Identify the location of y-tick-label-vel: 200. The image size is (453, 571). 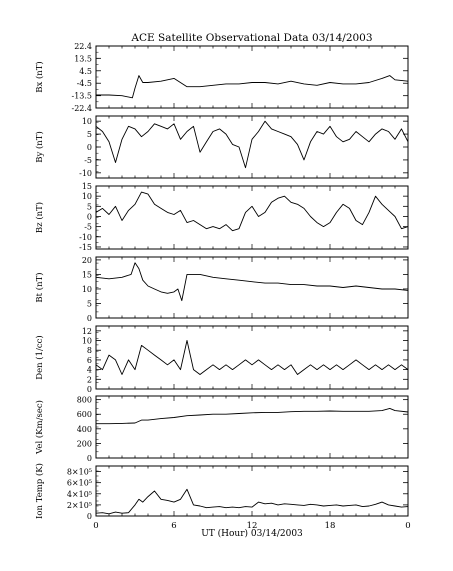
(84, 443).